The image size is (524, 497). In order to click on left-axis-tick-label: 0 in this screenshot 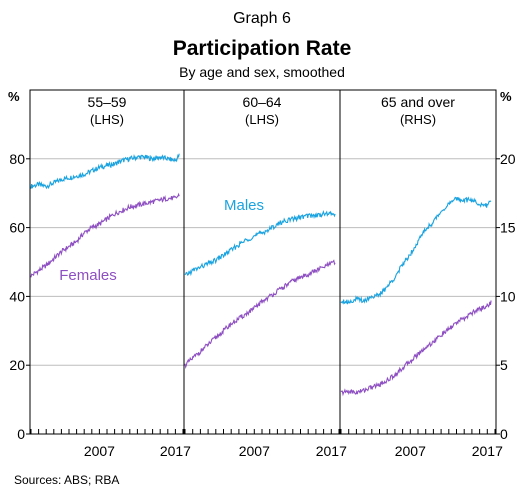, I will do `click(21, 434)`.